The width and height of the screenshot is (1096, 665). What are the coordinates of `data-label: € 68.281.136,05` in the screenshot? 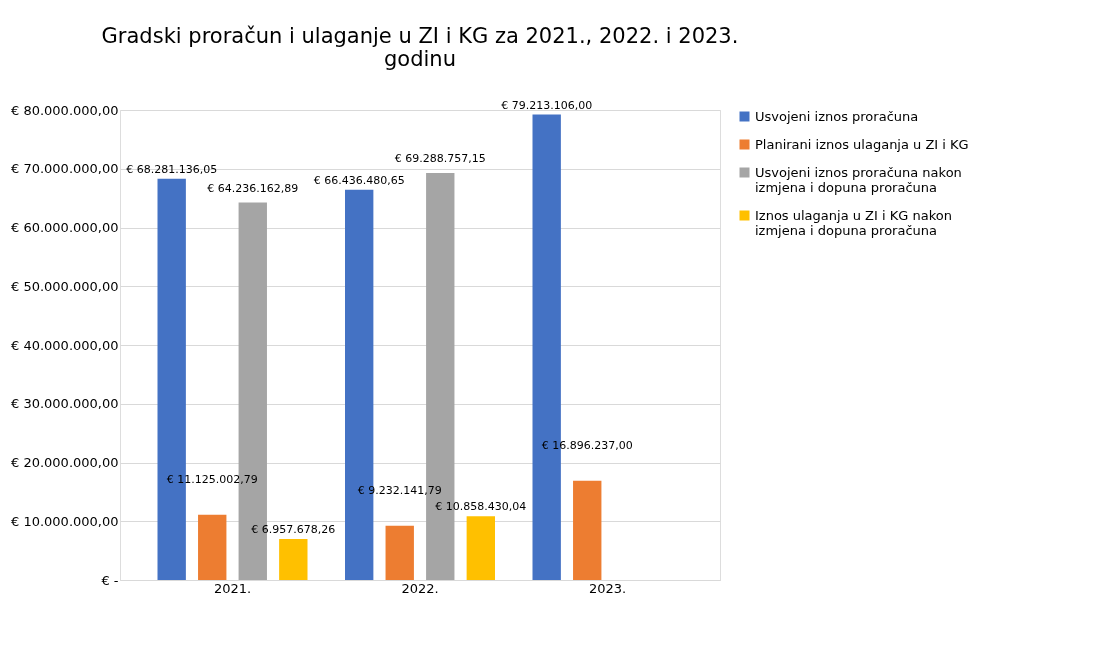 It's located at (172, 169).